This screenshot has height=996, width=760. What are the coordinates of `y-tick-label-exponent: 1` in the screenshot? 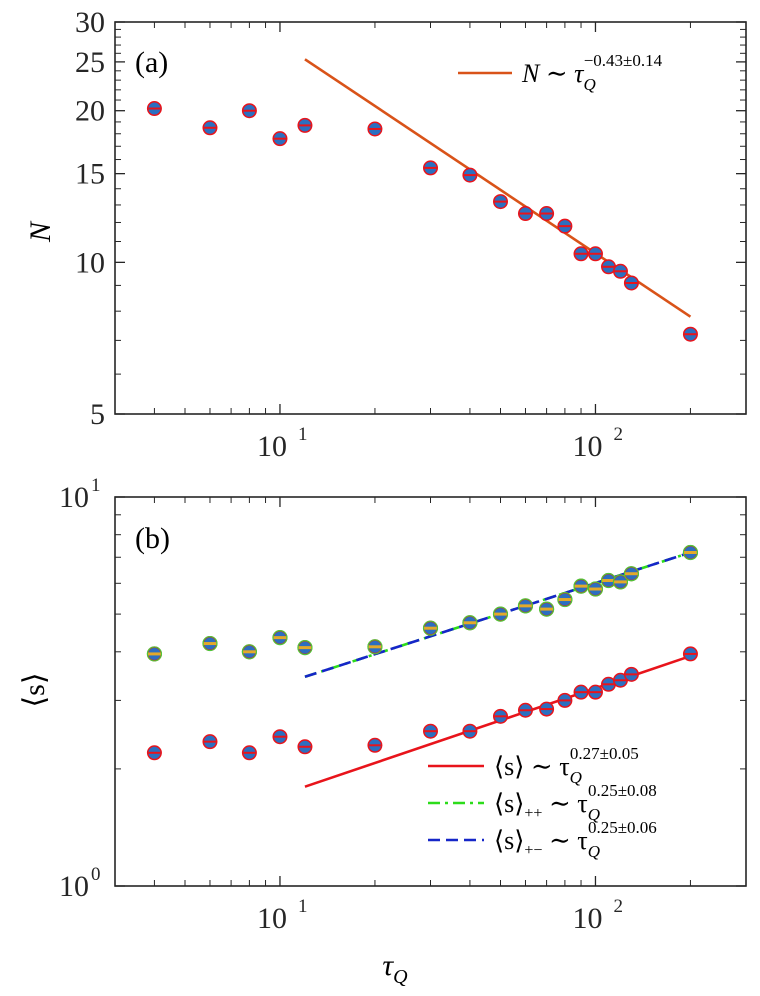 It's located at (96, 485).